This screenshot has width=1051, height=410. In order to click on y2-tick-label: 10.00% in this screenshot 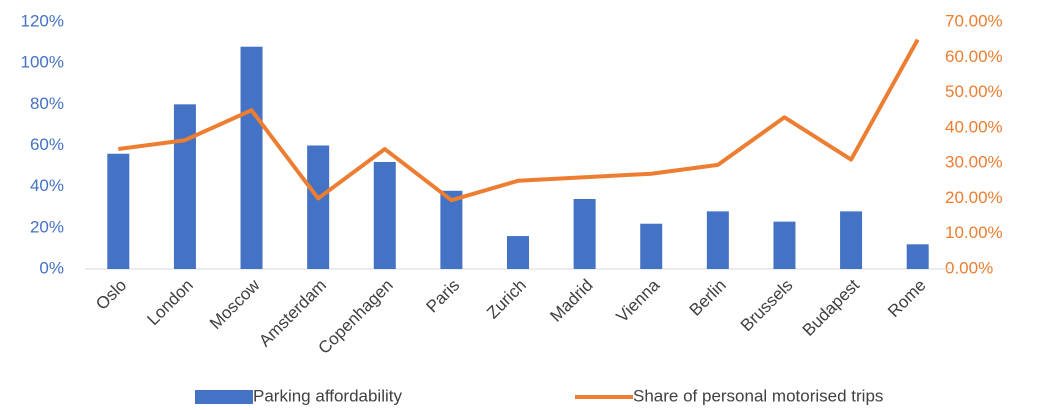, I will do `click(974, 232)`.